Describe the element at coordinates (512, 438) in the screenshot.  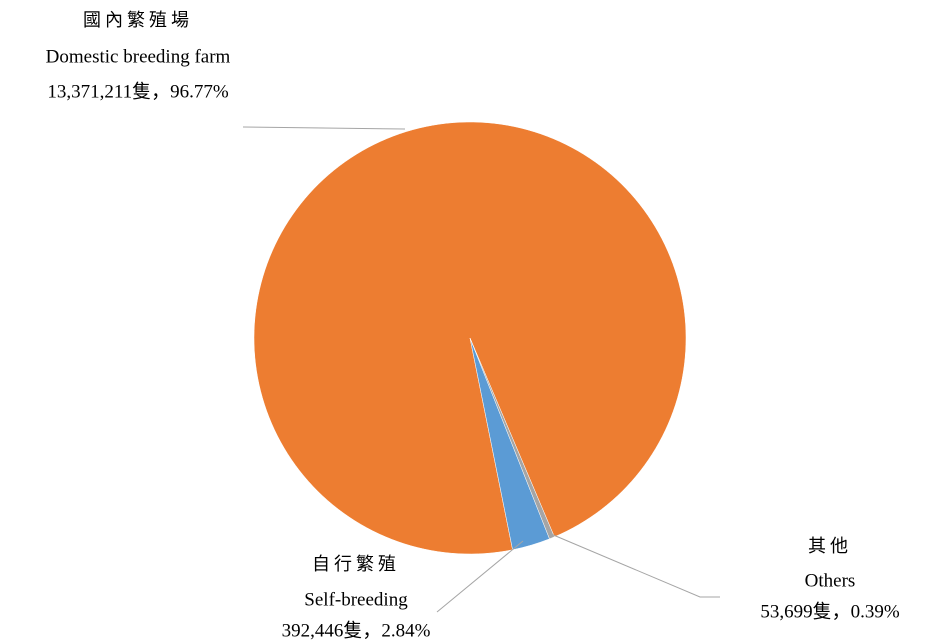
I see `pie-slice` at that location.